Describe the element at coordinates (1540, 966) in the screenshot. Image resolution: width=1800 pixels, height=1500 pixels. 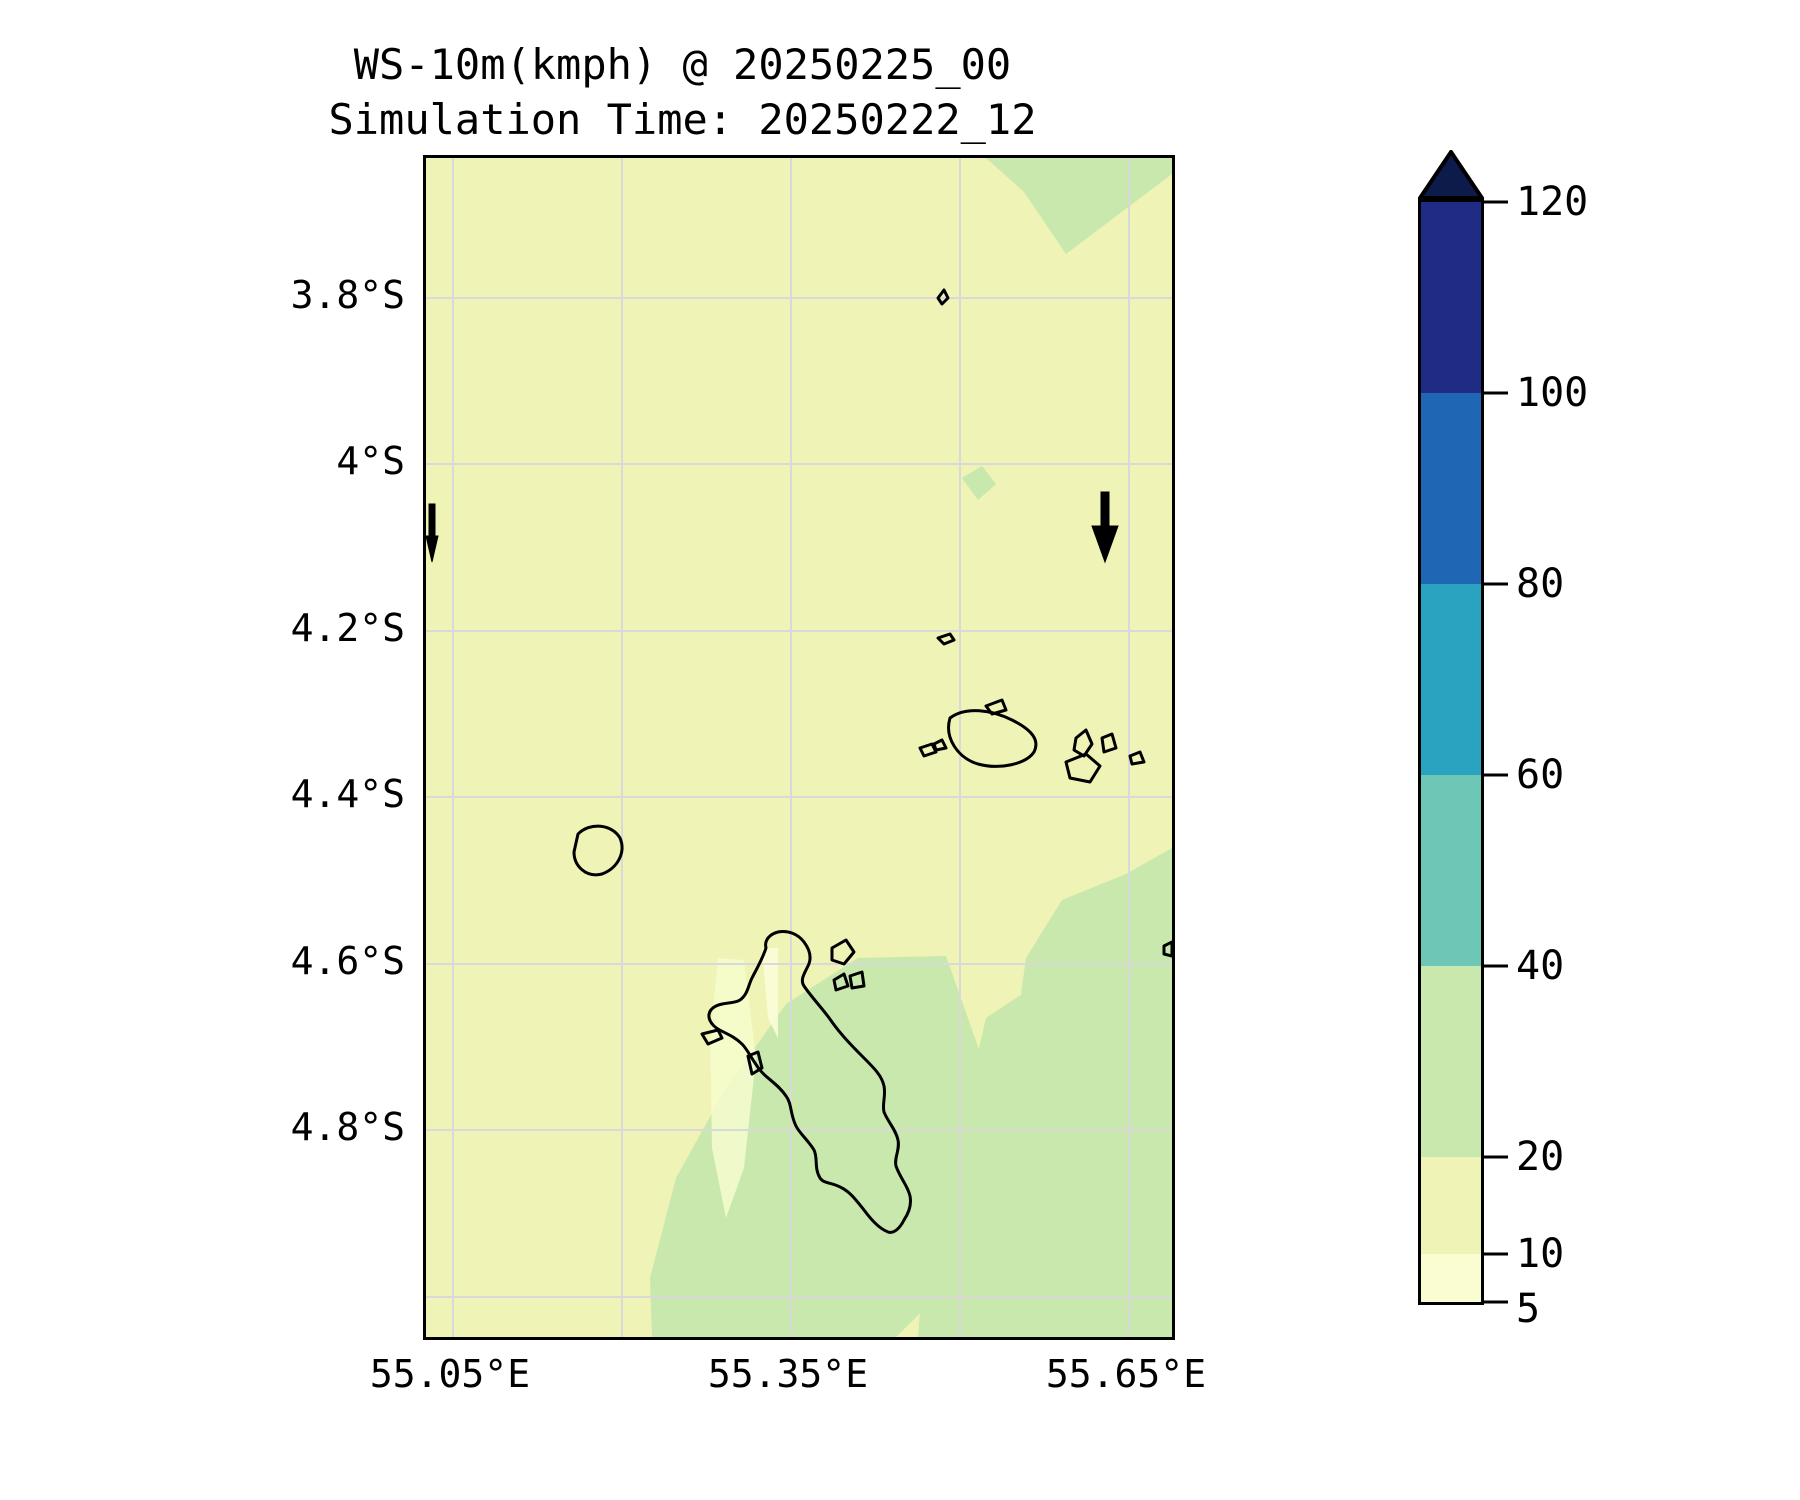
I see `colorbar-label-40: 40` at that location.